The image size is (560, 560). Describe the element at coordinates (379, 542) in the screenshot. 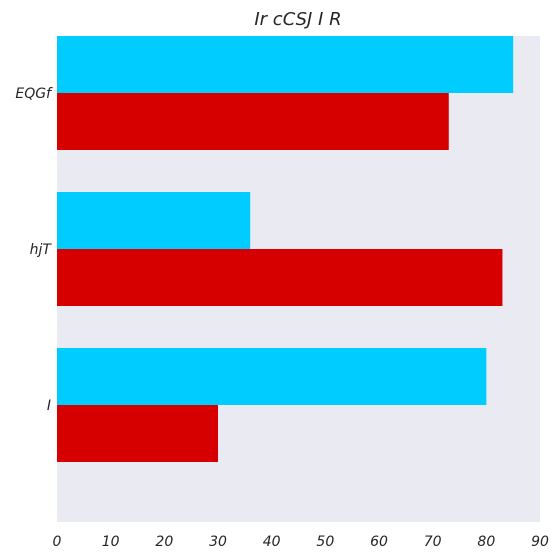

I see `x-tick-label: 60` at that location.